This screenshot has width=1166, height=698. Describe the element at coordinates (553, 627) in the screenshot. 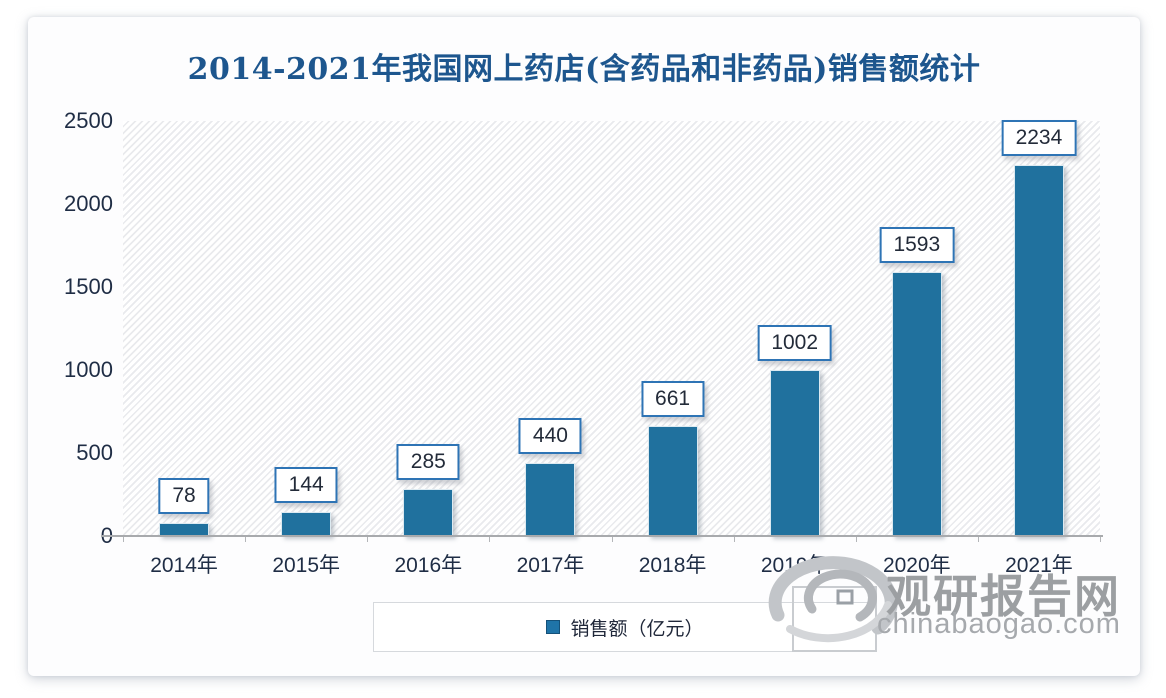

I see `legend-marker-square` at that location.